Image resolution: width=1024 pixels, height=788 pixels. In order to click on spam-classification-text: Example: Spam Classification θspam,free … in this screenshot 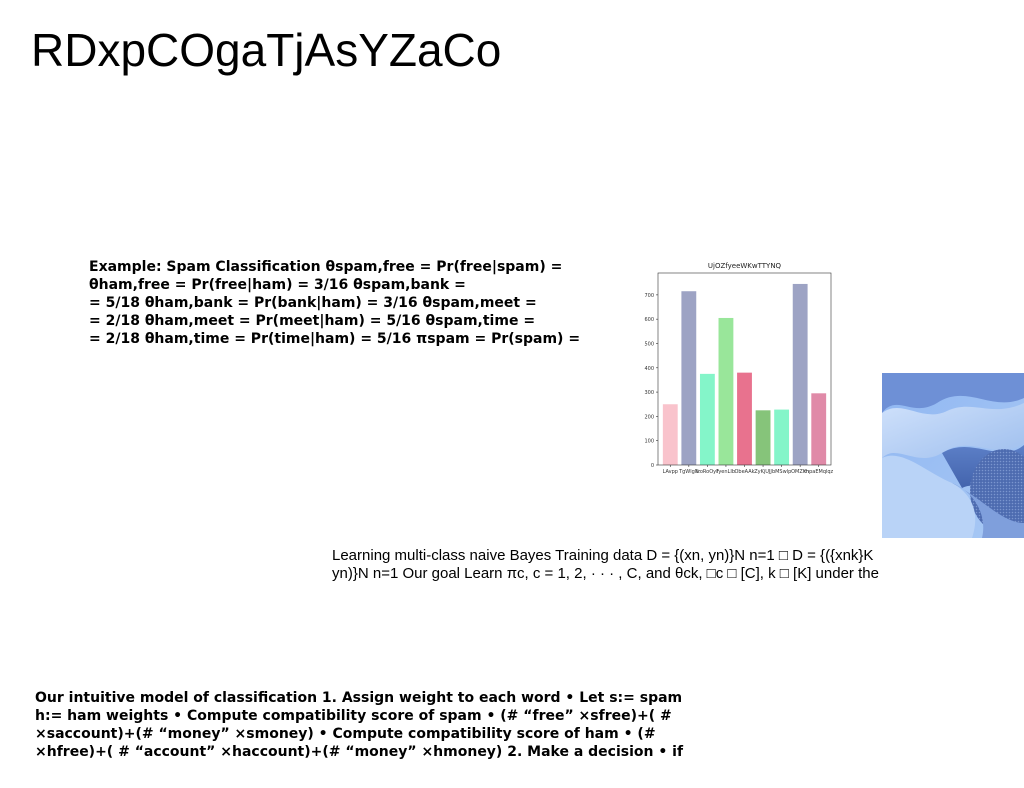, I will do `click(334, 303)`.